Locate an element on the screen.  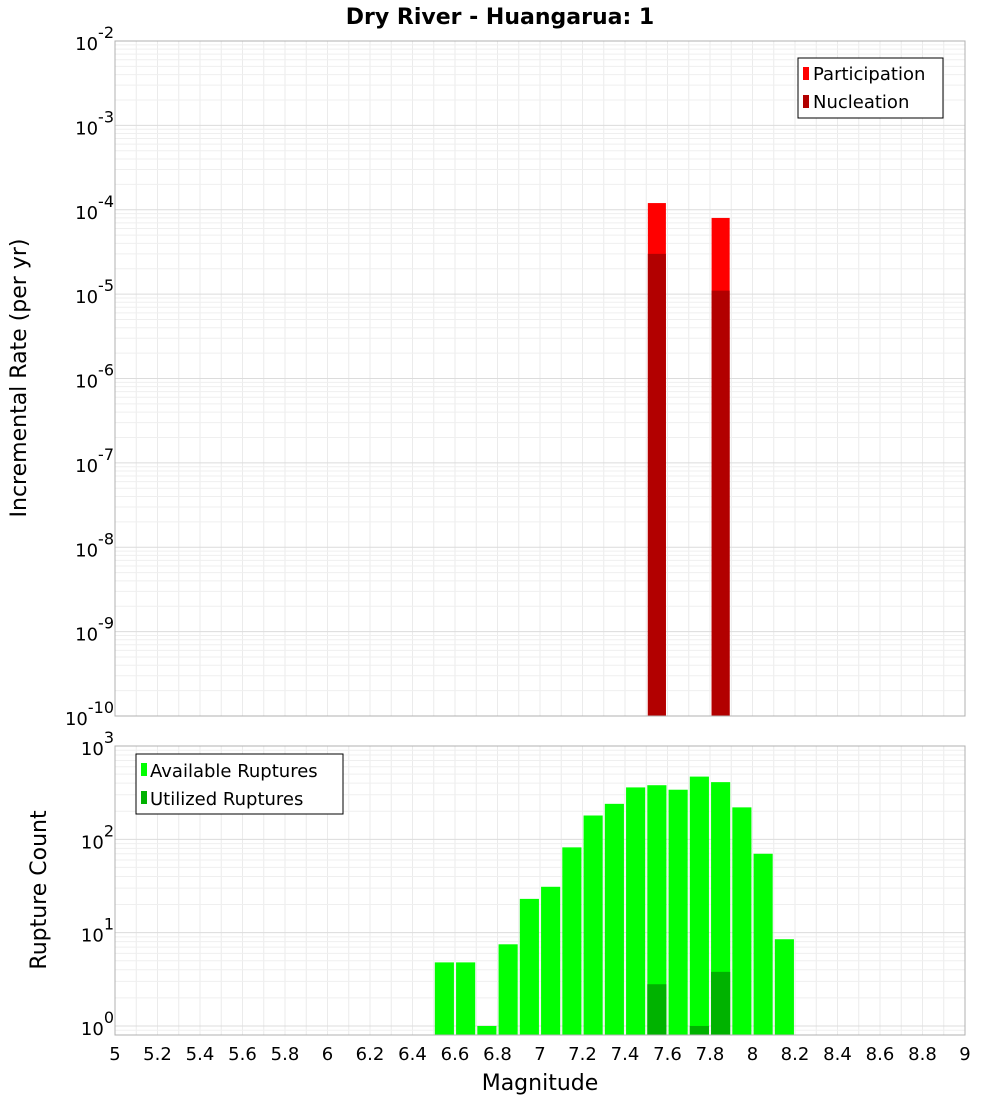
top-legend: Participation Nucleation is located at coordinates (870, 88).